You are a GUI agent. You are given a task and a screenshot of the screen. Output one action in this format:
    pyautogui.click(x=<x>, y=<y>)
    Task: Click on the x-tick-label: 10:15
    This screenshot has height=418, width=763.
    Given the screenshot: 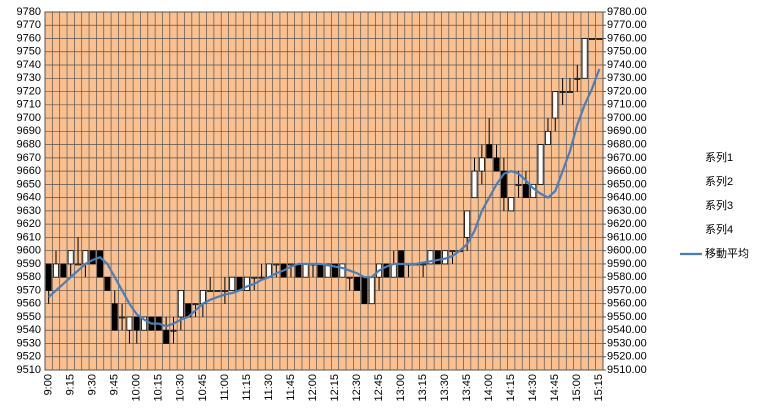 What is the action you would take?
    pyautogui.click(x=159, y=388)
    